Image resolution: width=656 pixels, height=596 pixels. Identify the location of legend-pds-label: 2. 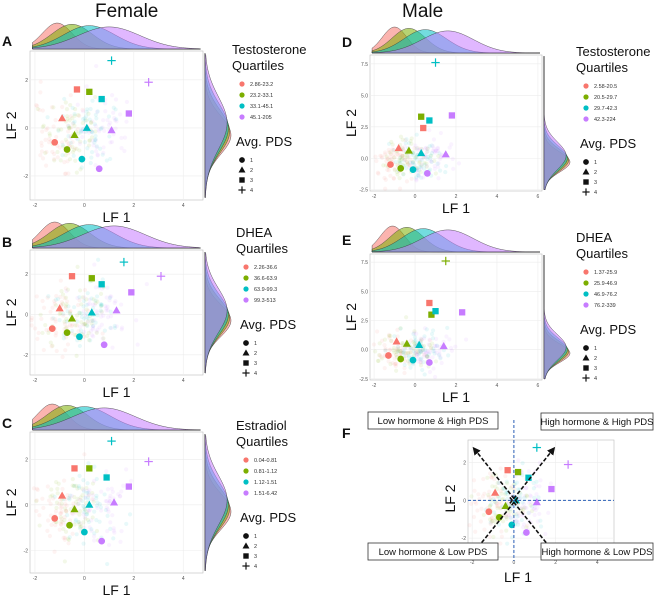
(595, 359).